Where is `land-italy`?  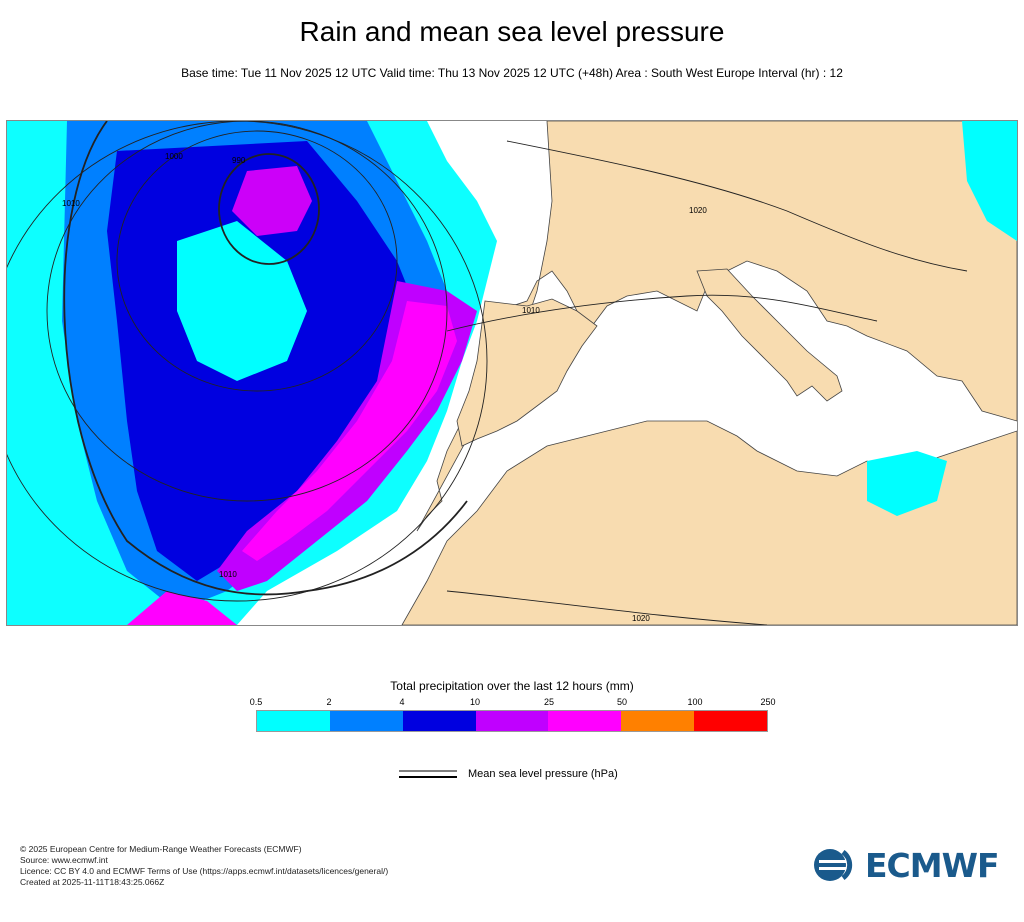
land-italy is located at coordinates (769, 335).